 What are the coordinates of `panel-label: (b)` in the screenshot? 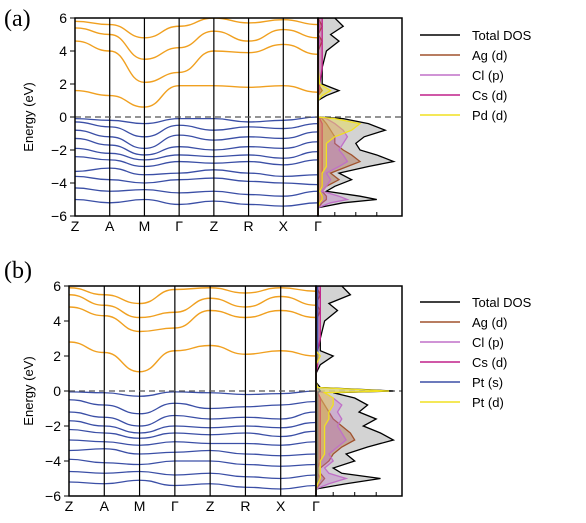 It's located at (18, 271).